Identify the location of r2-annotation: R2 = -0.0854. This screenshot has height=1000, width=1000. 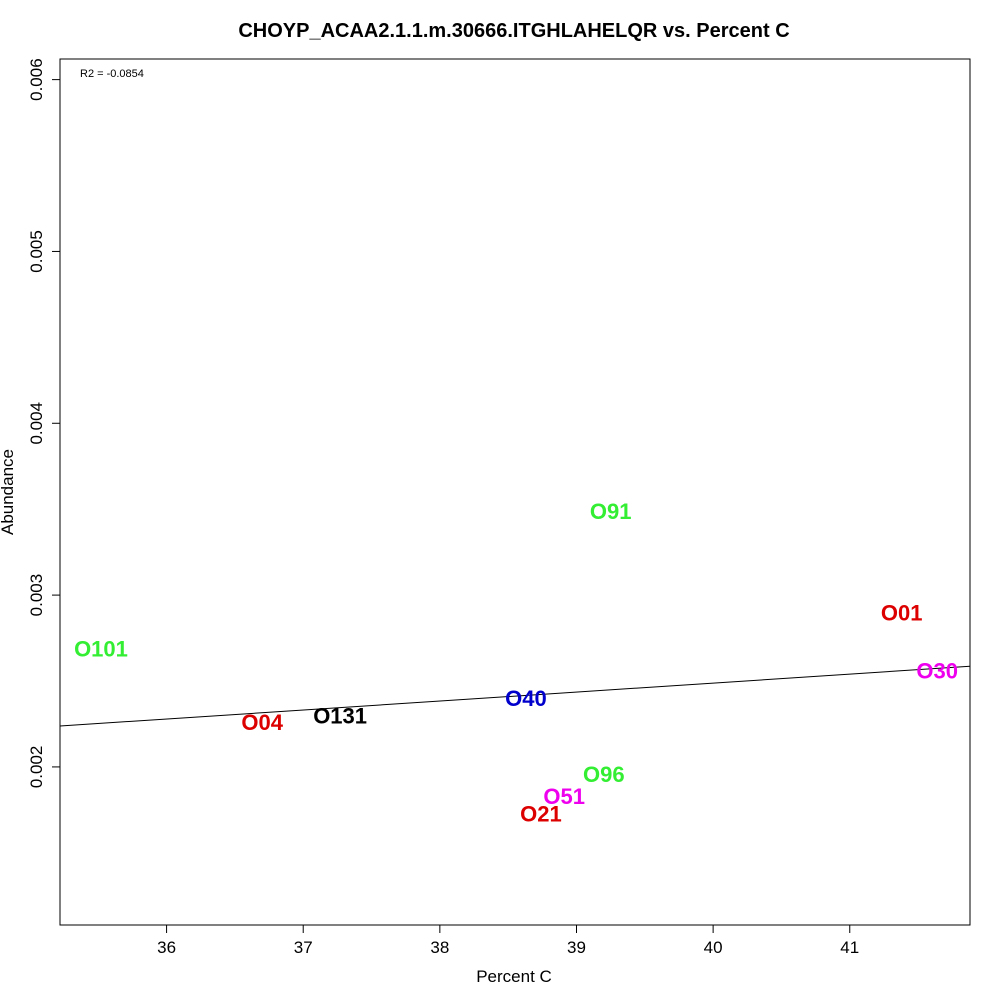
(112, 74).